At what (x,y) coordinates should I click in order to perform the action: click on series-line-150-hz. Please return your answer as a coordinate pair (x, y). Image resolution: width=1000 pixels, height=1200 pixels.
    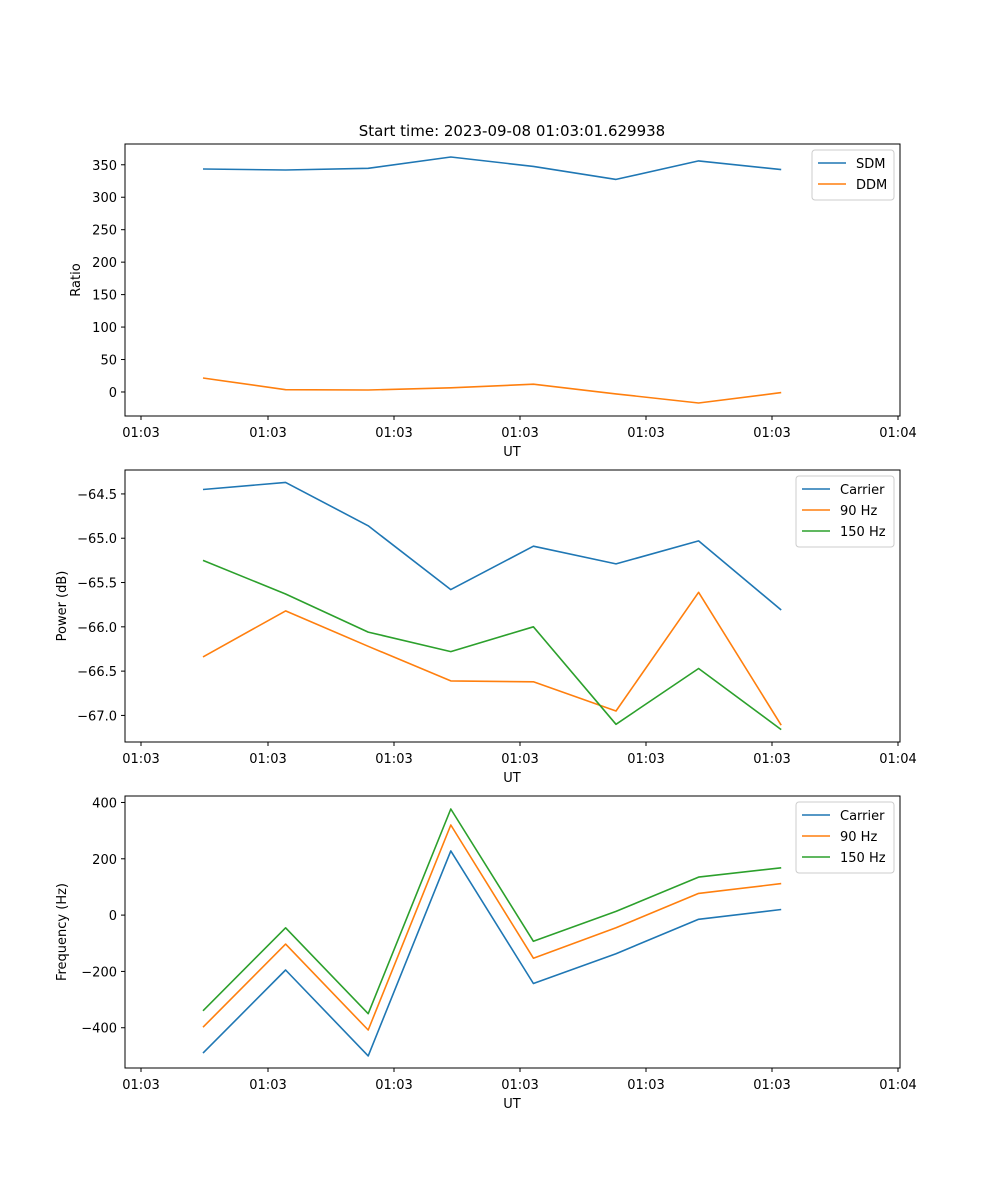
    Looking at the image, I should click on (492, 911).